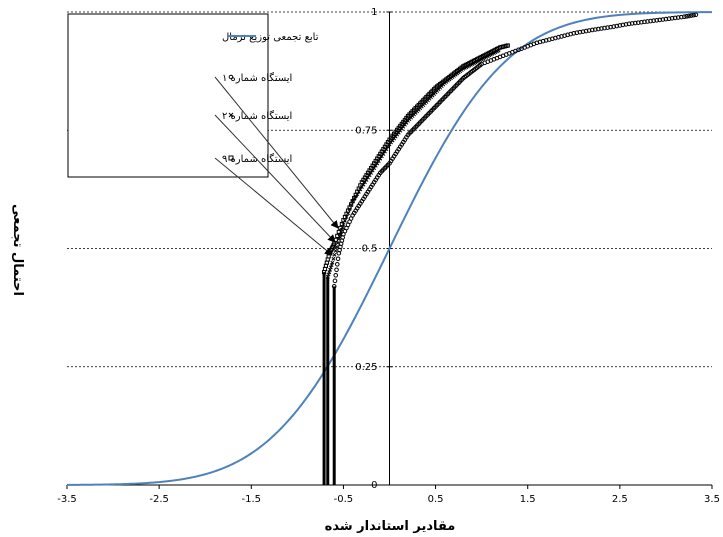 Image resolution: width=723 pixels, height=537 pixels. What do you see at coordinates (366, 130) in the screenshot?
I see `y-tick-label-3: 0.75` at bounding box center [366, 130].